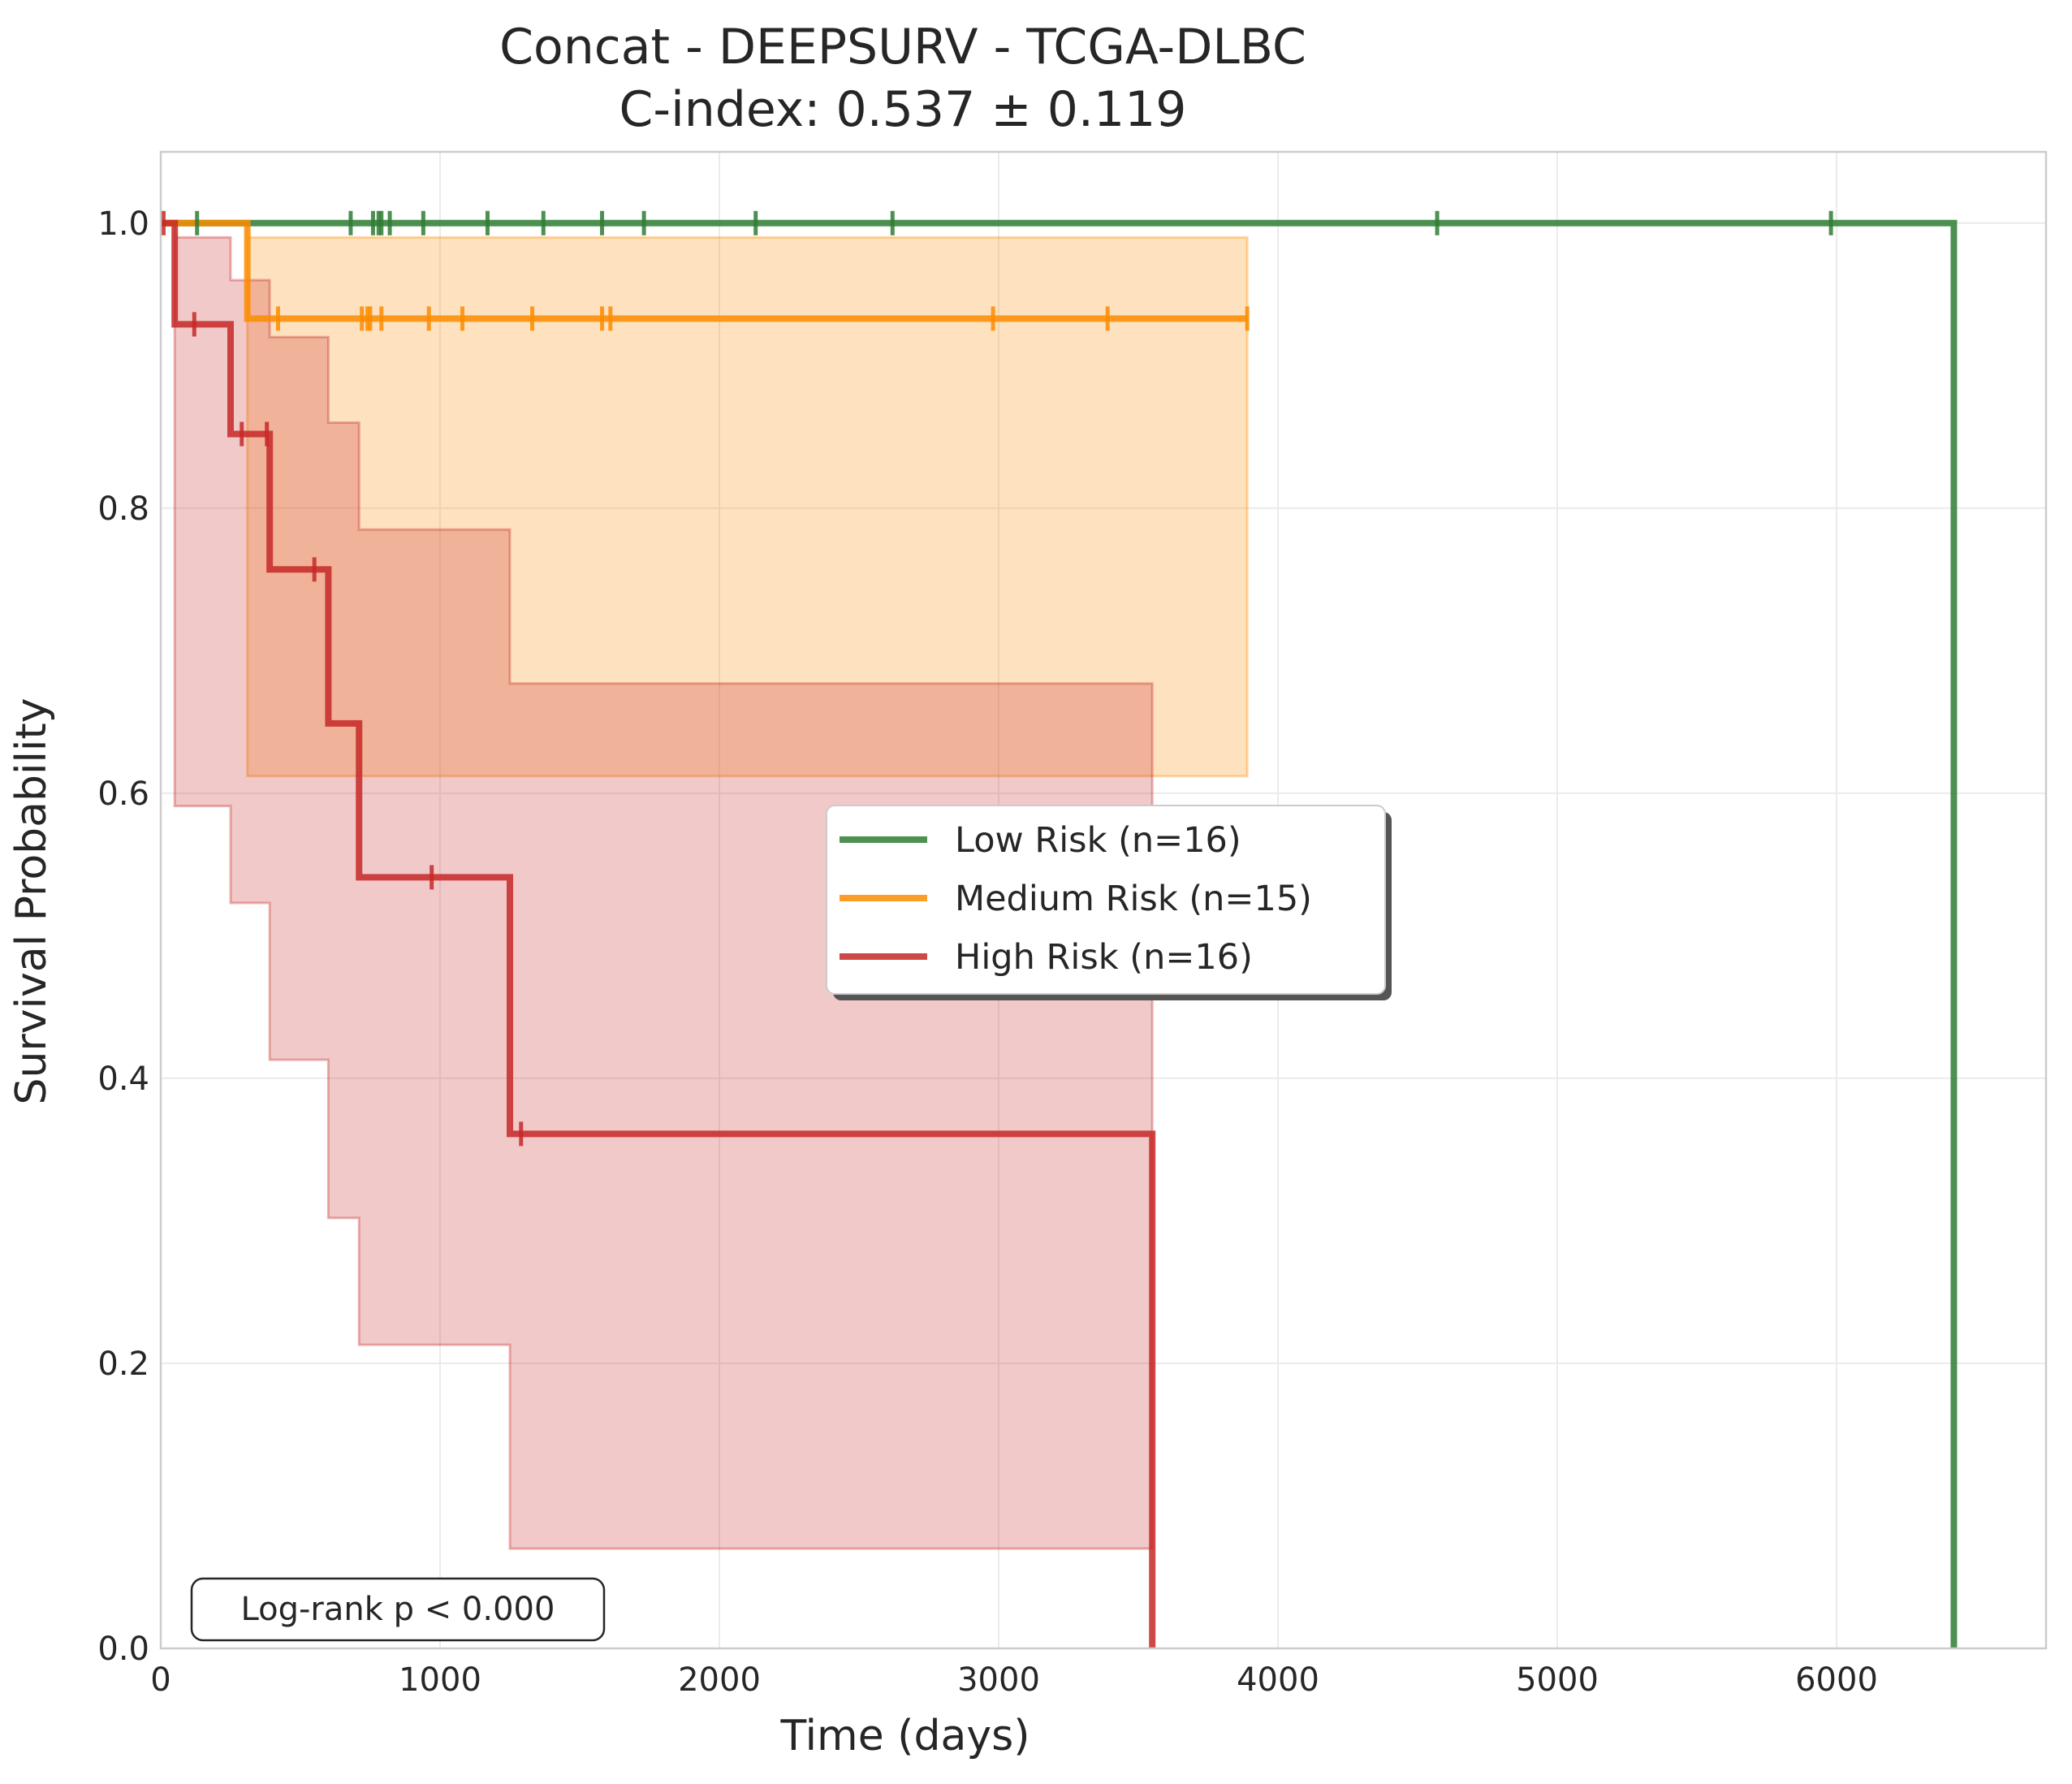  I want to click on x-tick-label: 2000, so click(719, 1680).